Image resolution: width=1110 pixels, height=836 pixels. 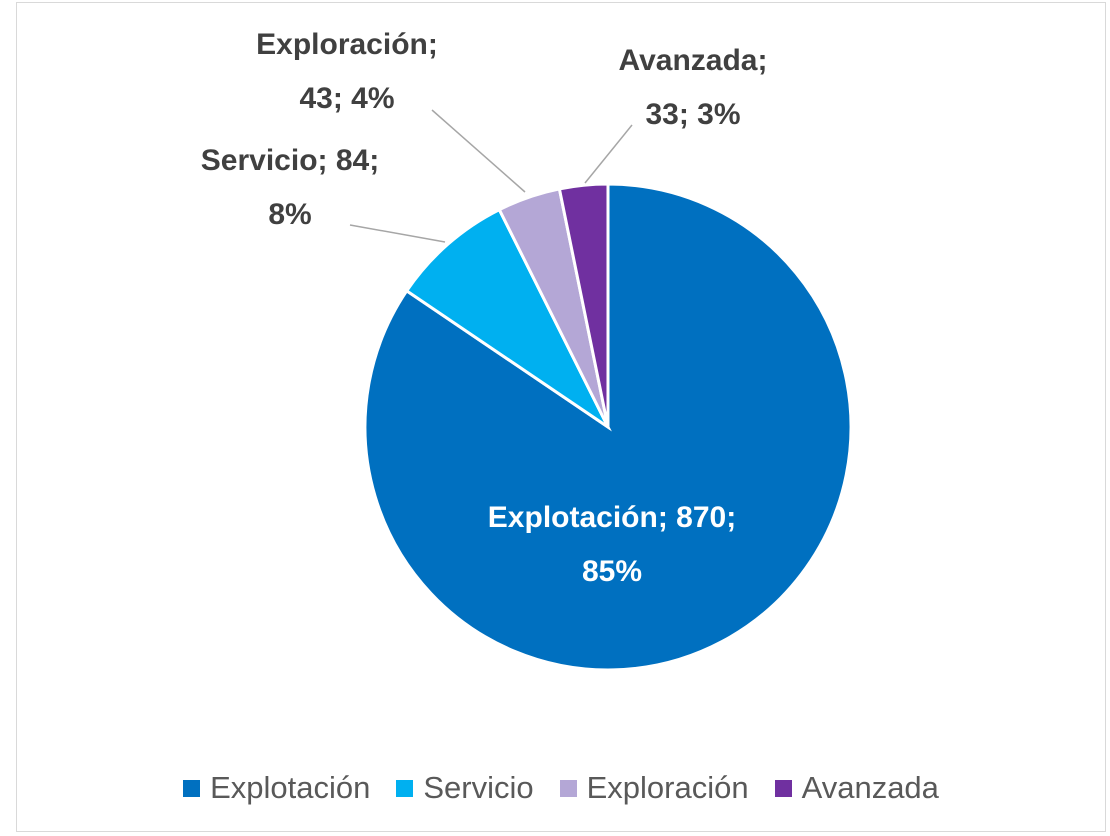 What do you see at coordinates (612, 544) in the screenshot?
I see `data-label: Explotación; 870; 85%` at bounding box center [612, 544].